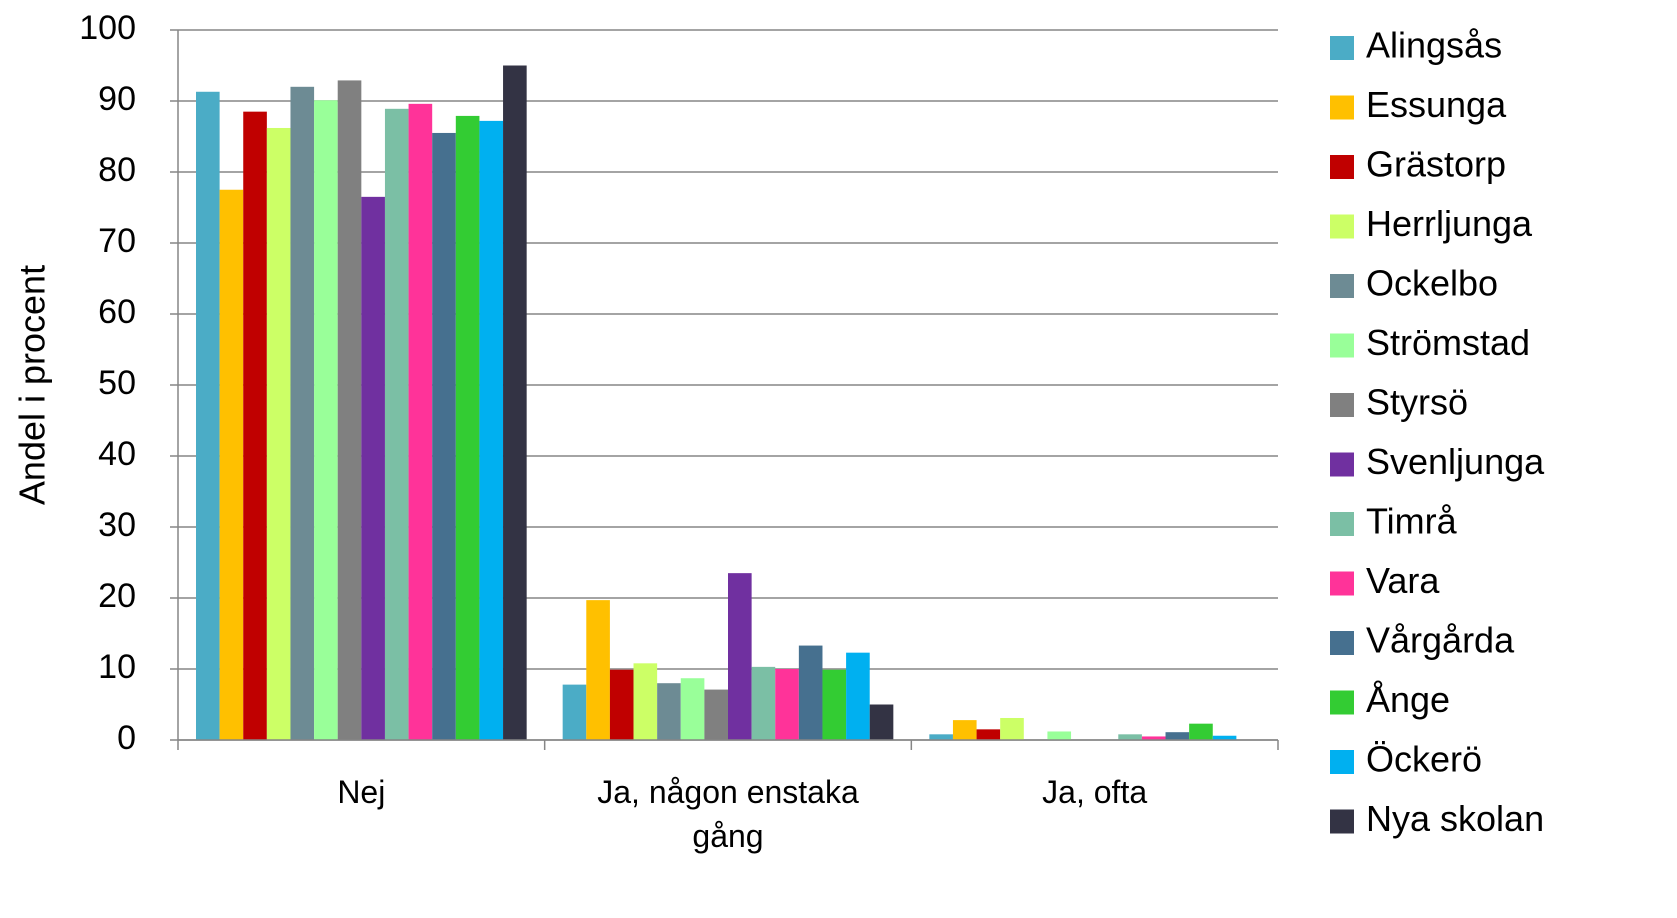  Describe the element at coordinates (117, 383) in the screenshot. I see `y-tick-label: 50` at that location.